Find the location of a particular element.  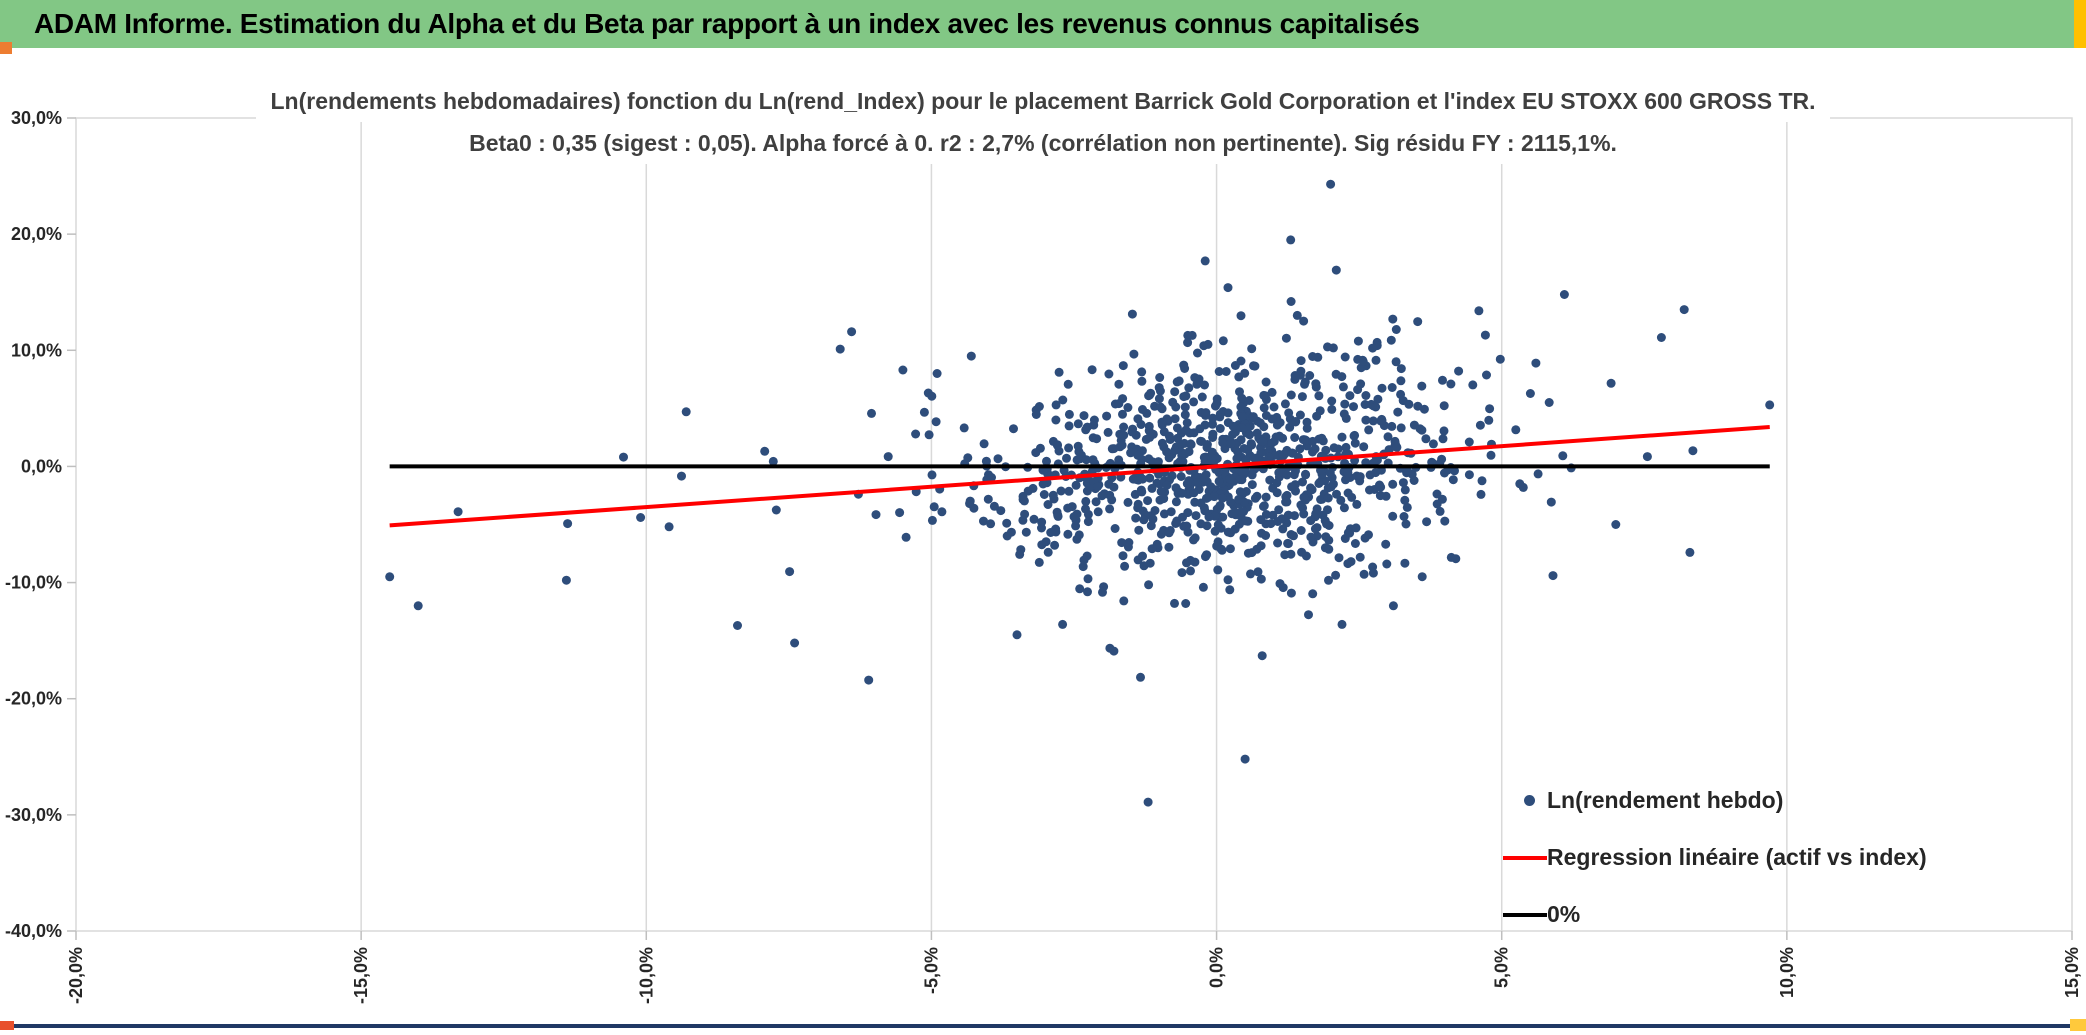

bottom-right-accent is located at coordinates (2078, 1025).